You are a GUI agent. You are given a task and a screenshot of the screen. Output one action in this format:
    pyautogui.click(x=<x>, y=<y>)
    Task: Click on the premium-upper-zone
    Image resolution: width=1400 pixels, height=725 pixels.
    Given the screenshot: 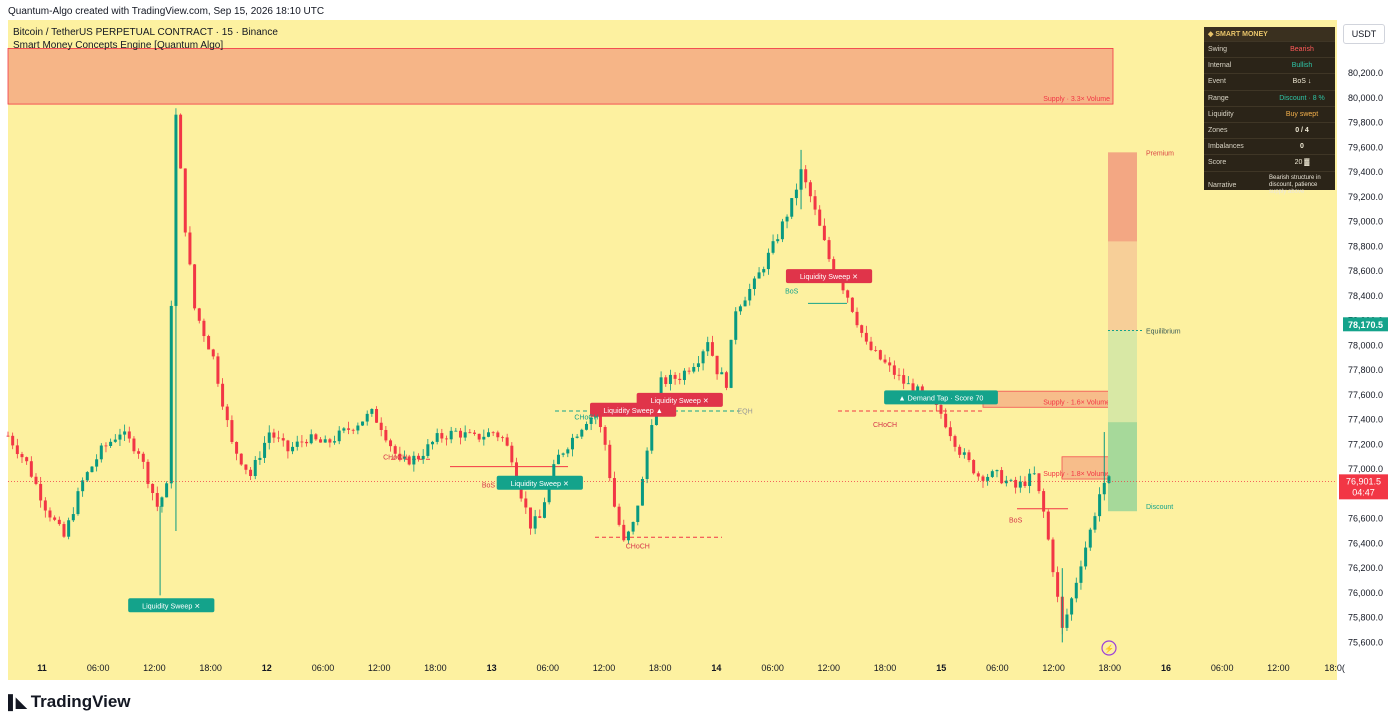 What is the action you would take?
    pyautogui.click(x=1122, y=286)
    